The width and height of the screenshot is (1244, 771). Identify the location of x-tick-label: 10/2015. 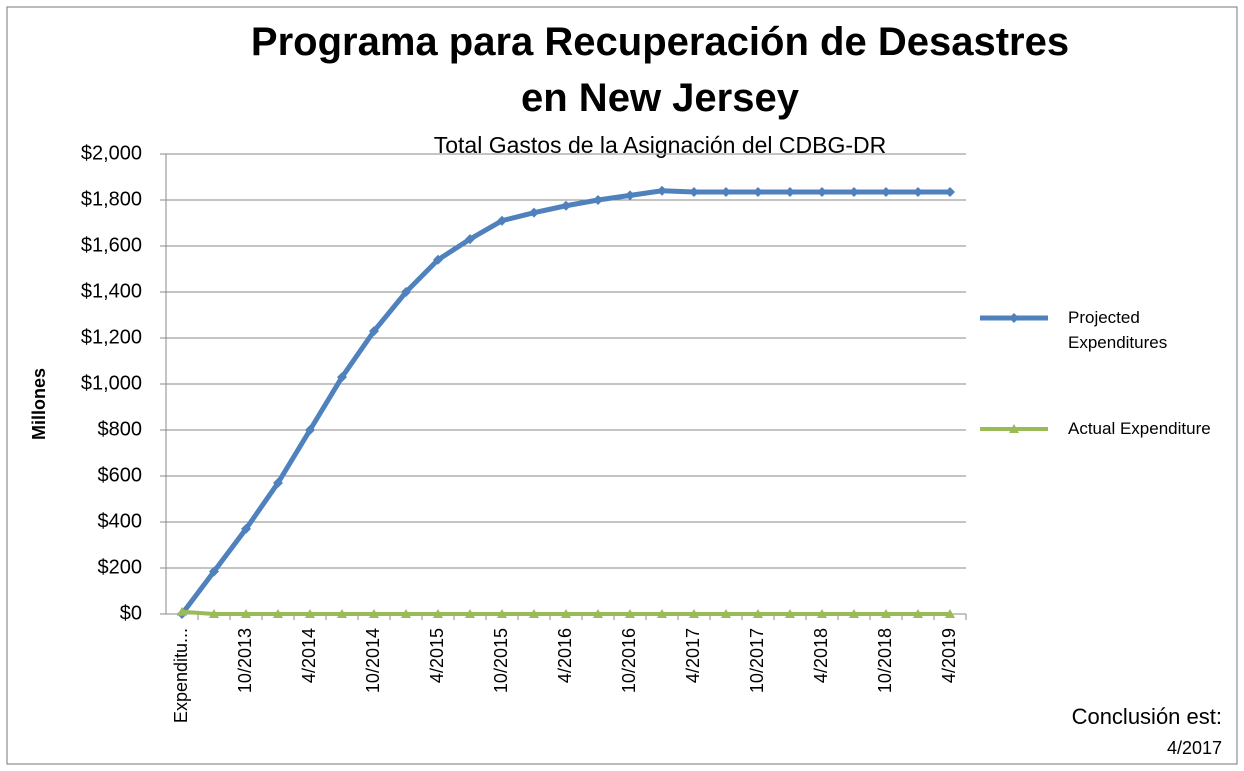
(501, 660).